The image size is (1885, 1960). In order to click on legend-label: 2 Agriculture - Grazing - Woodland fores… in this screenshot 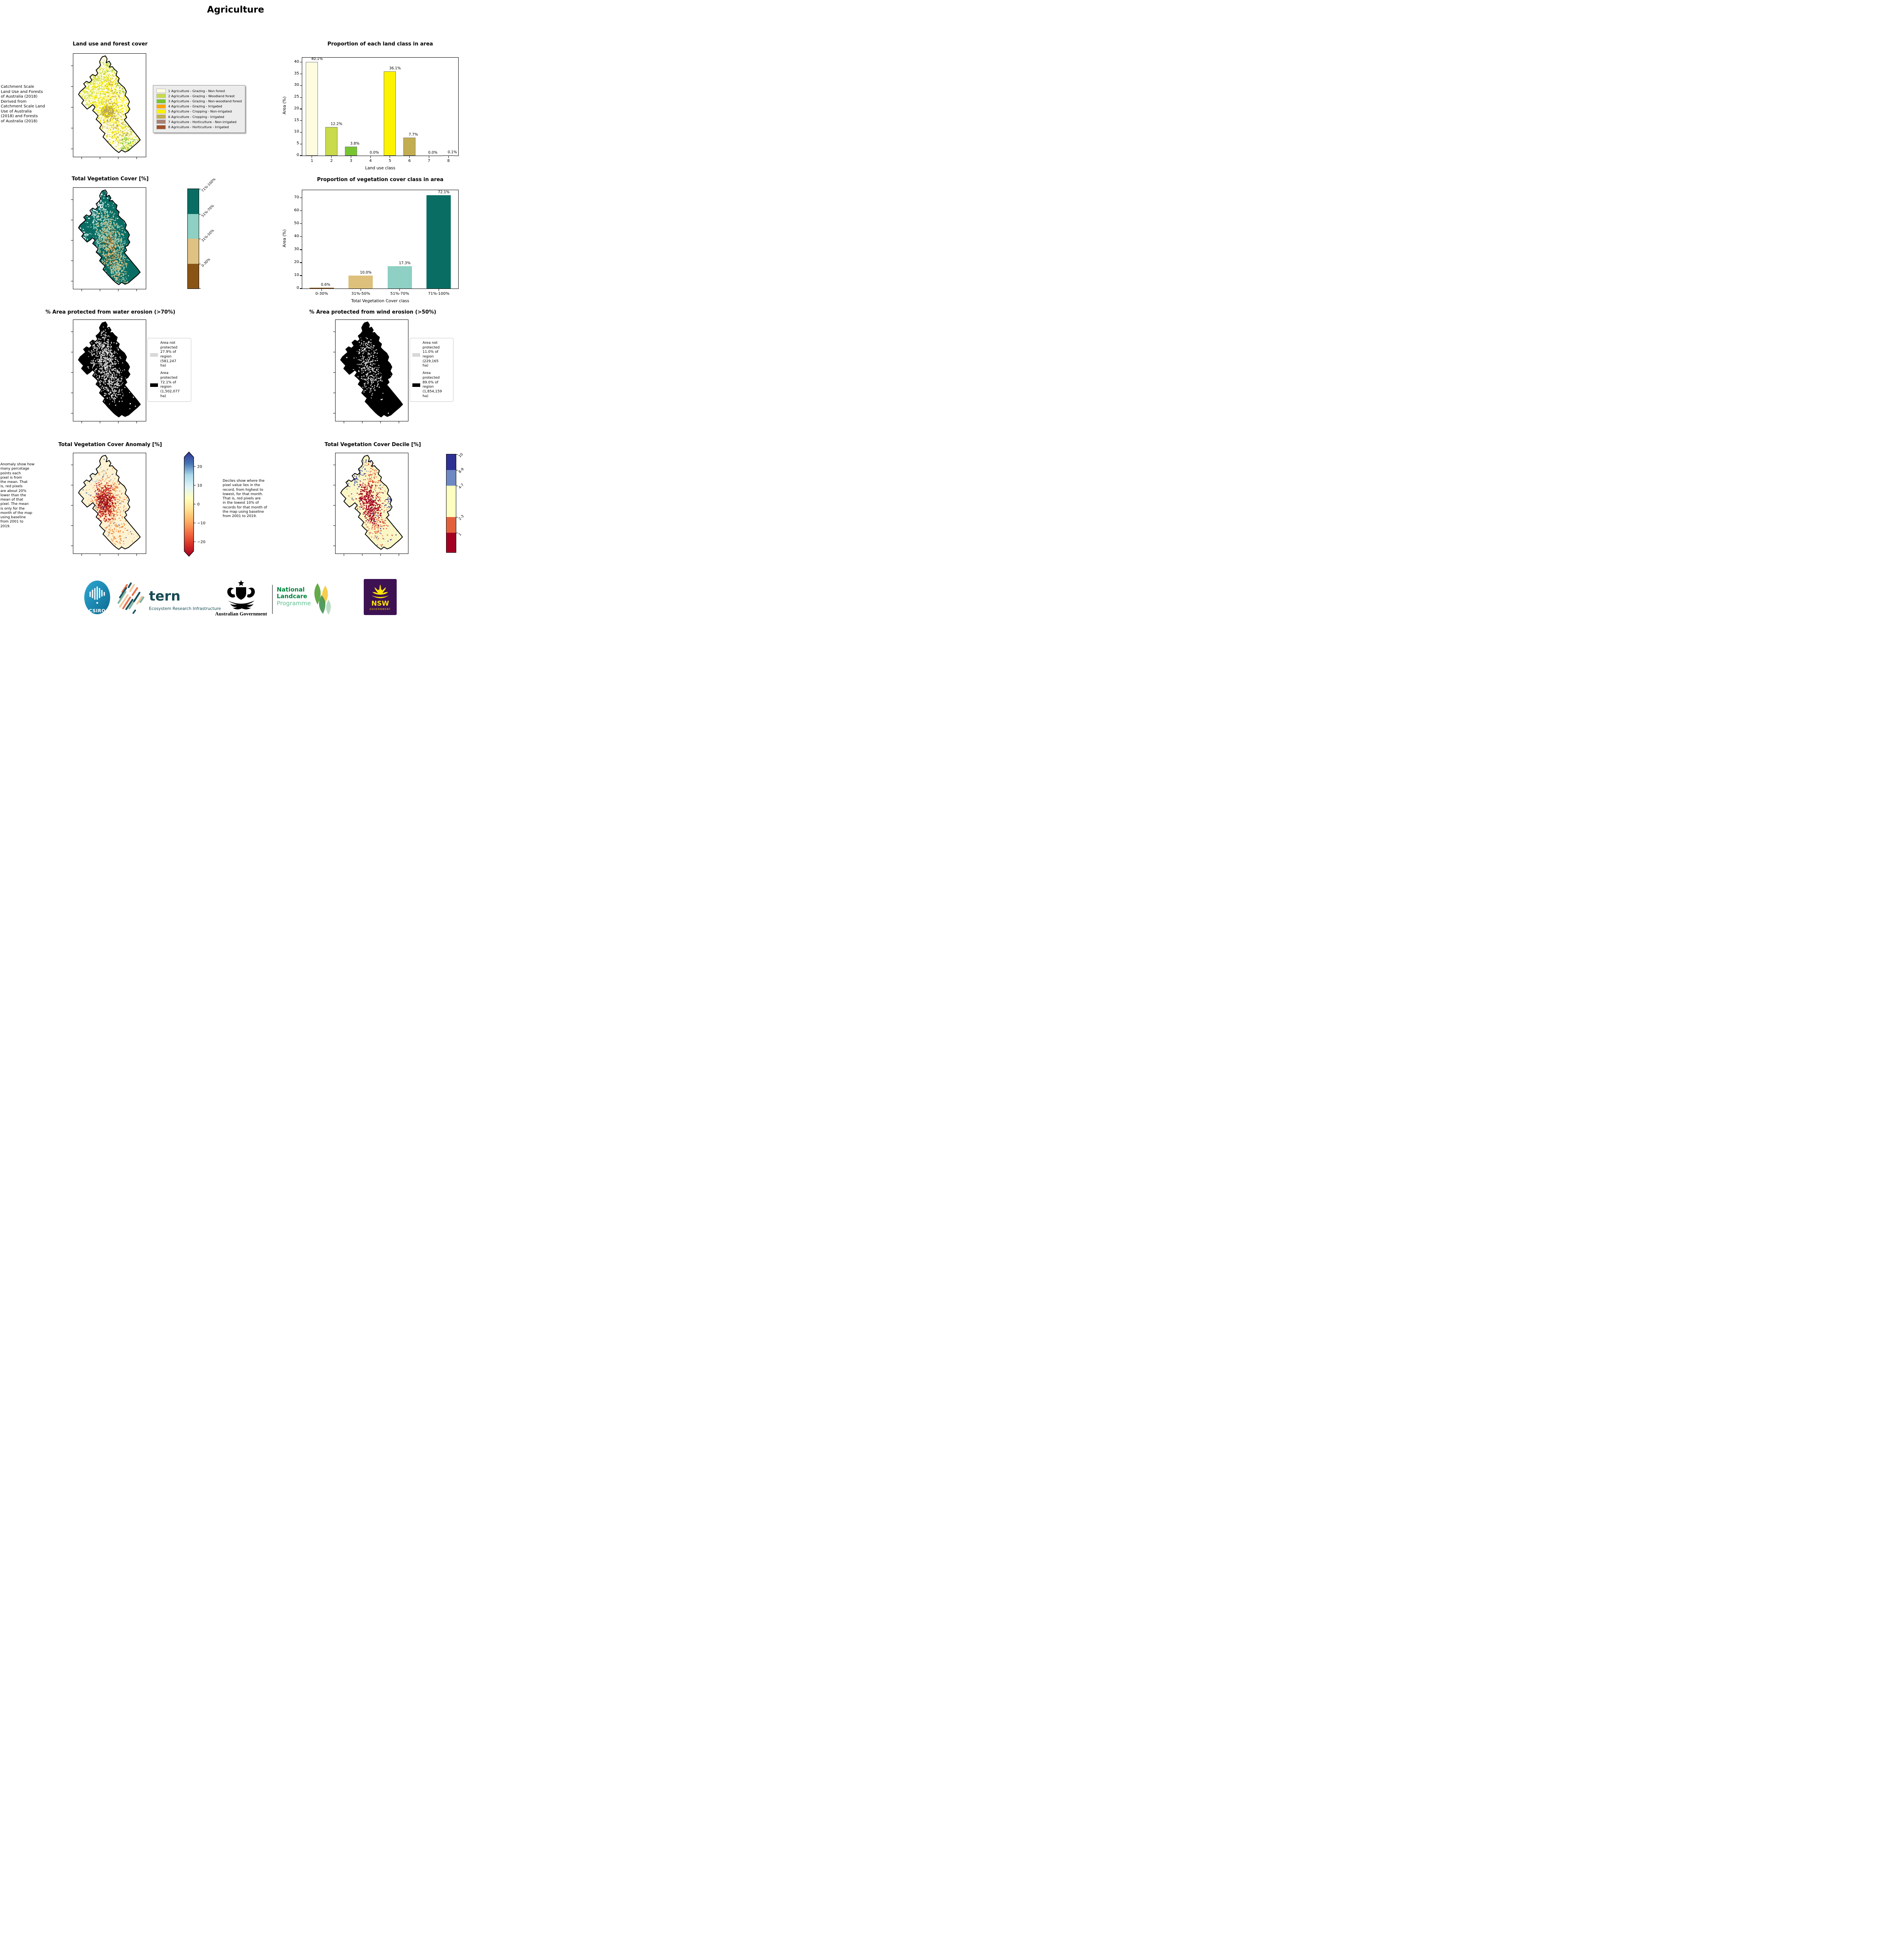, I will do `click(201, 96)`.